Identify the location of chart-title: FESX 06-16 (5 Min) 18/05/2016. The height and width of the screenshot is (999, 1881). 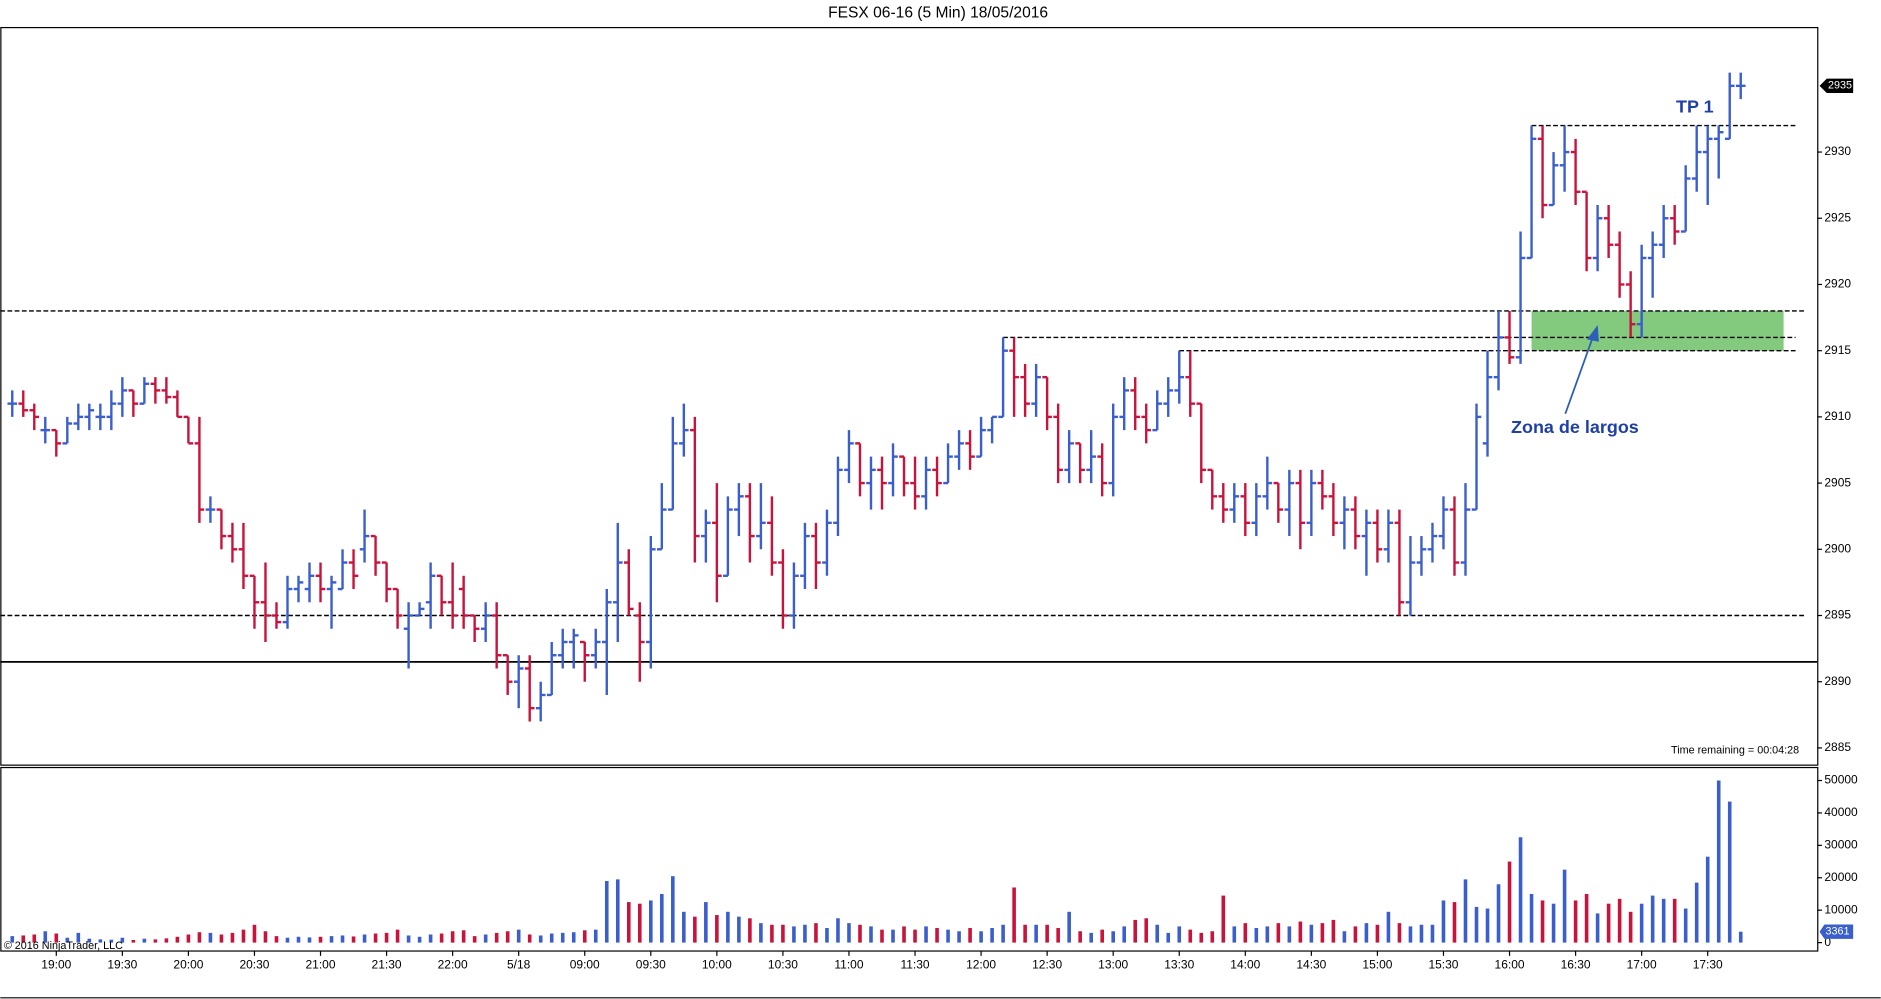
(938, 12).